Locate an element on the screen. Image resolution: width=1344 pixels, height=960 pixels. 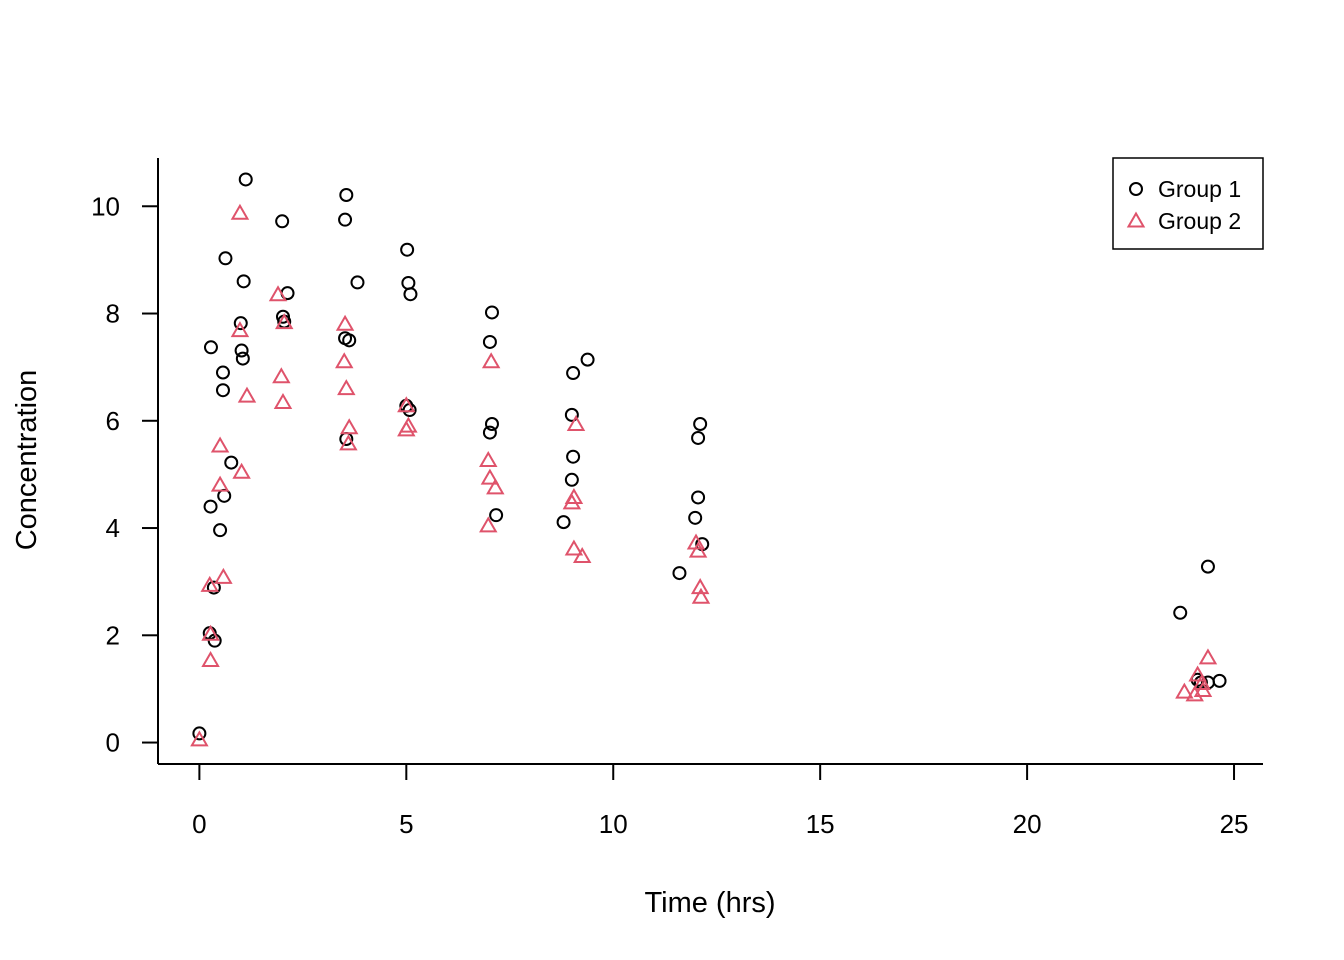
legend-box is located at coordinates (1188, 203).